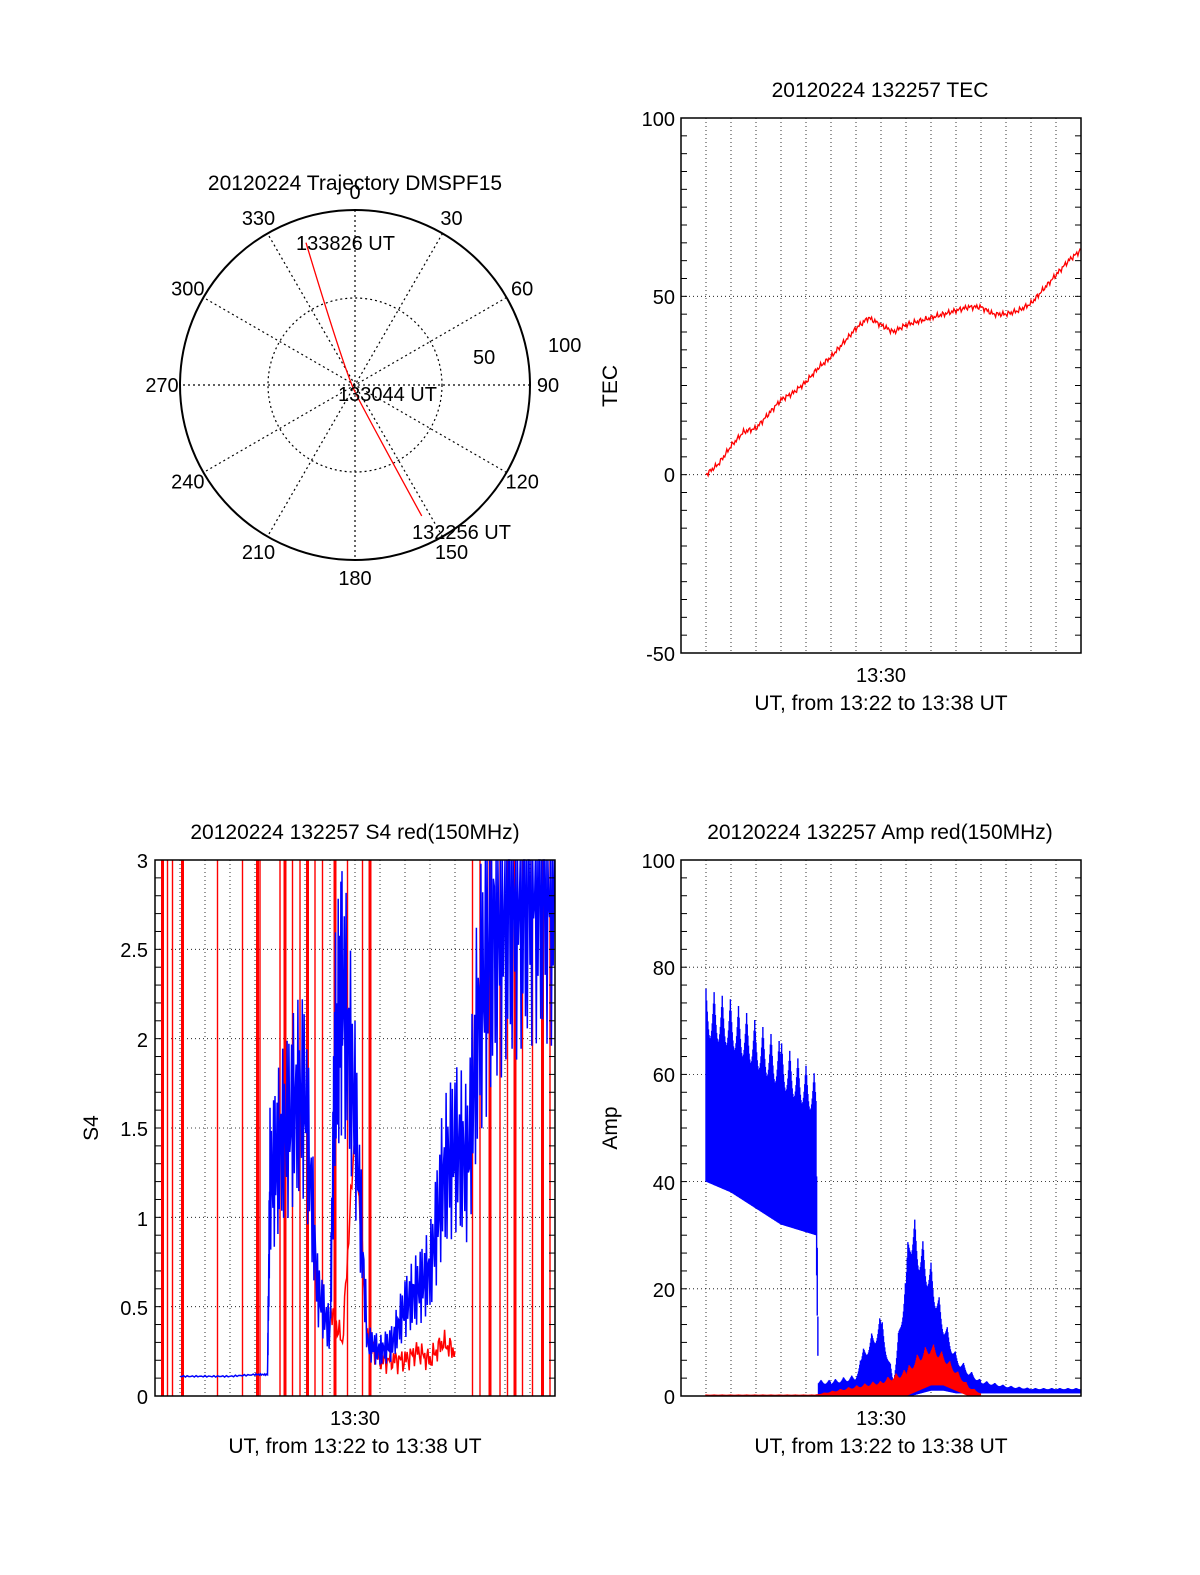  Describe the element at coordinates (142, 1398) in the screenshot. I see `s4-ytick-0: 0` at that location.